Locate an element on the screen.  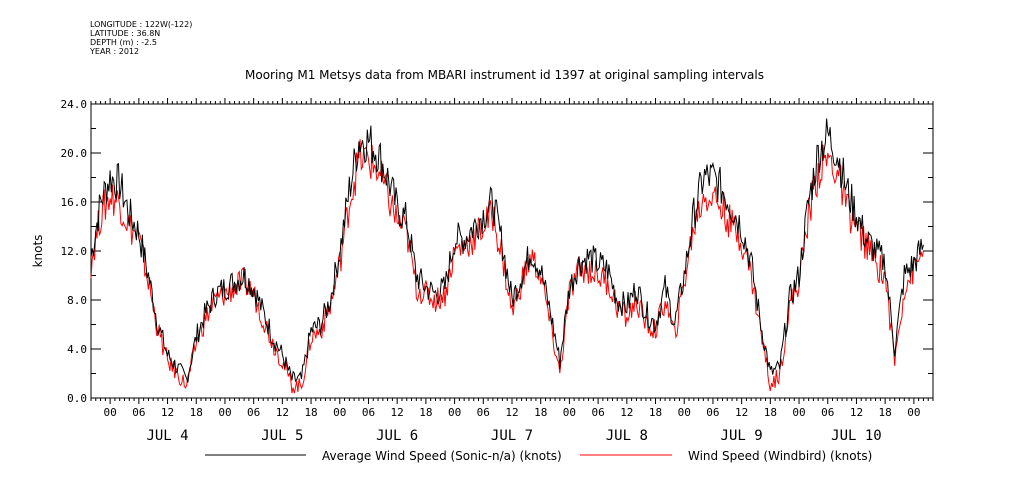
metadata-year: YEAR : 2012 is located at coordinates (115, 51).